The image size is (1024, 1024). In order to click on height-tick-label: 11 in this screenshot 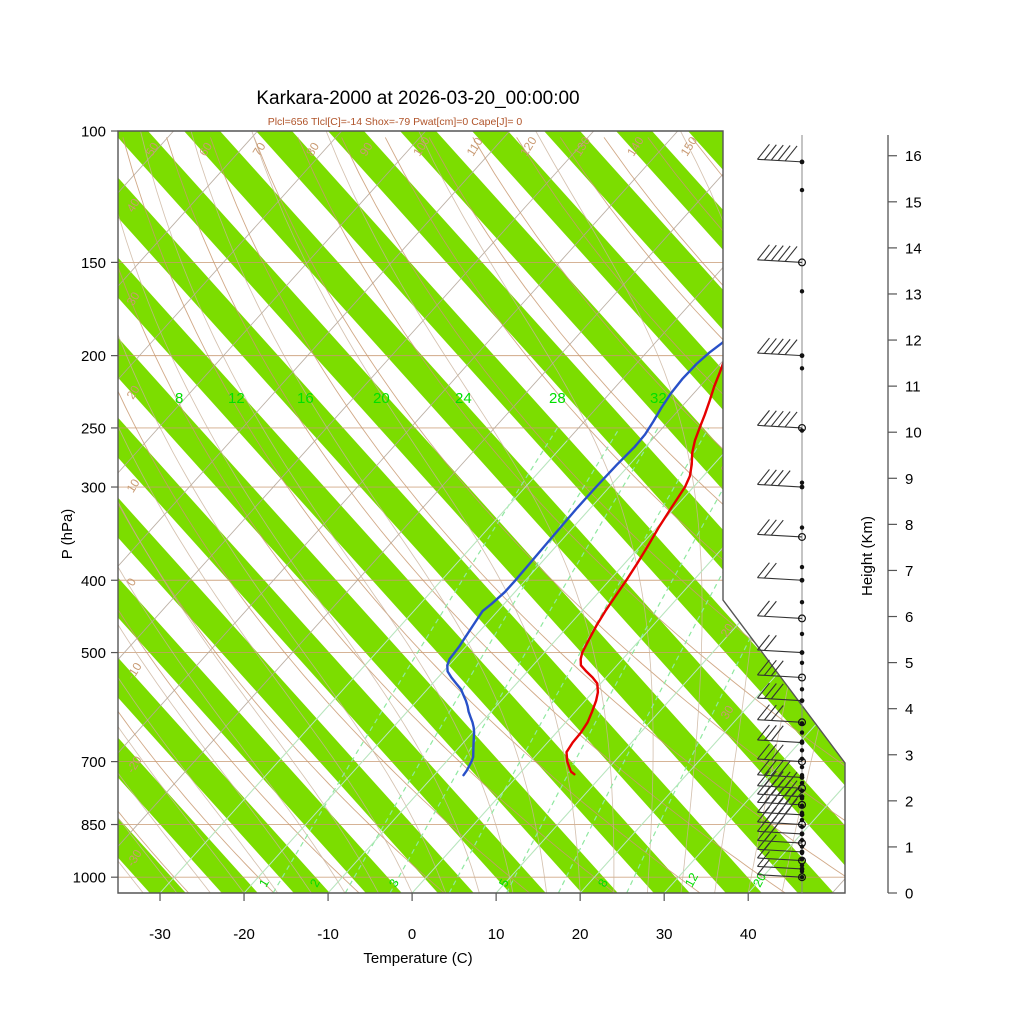, I will do `click(913, 387)`.